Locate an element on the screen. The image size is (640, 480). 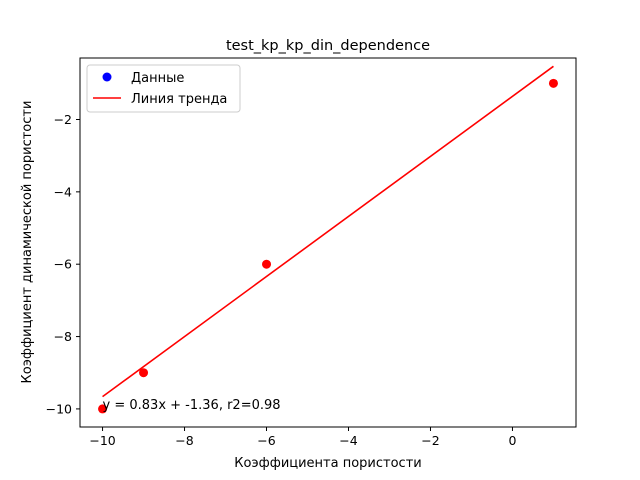
y-axis-ticks: −10 −8 −6 −4 −2 is located at coordinates (63, 264).